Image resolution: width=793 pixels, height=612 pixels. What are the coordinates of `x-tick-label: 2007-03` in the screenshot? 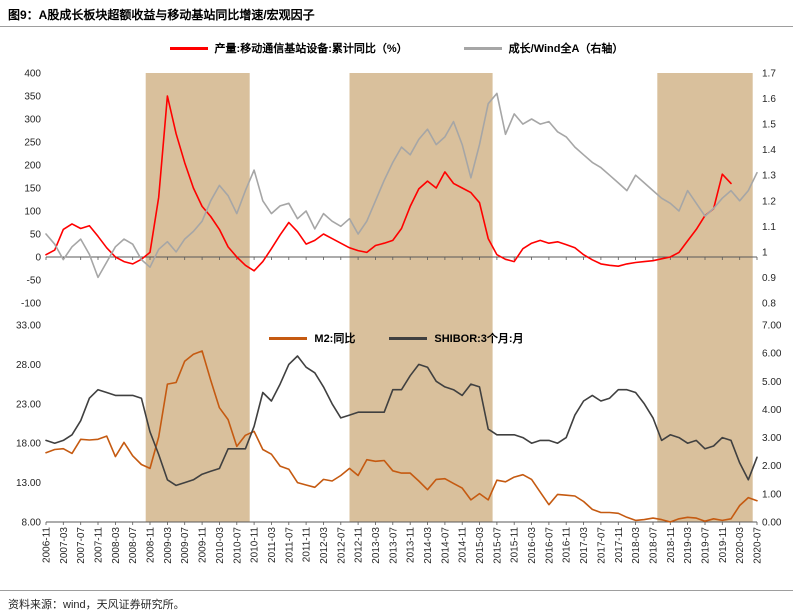 It's located at (64, 545).